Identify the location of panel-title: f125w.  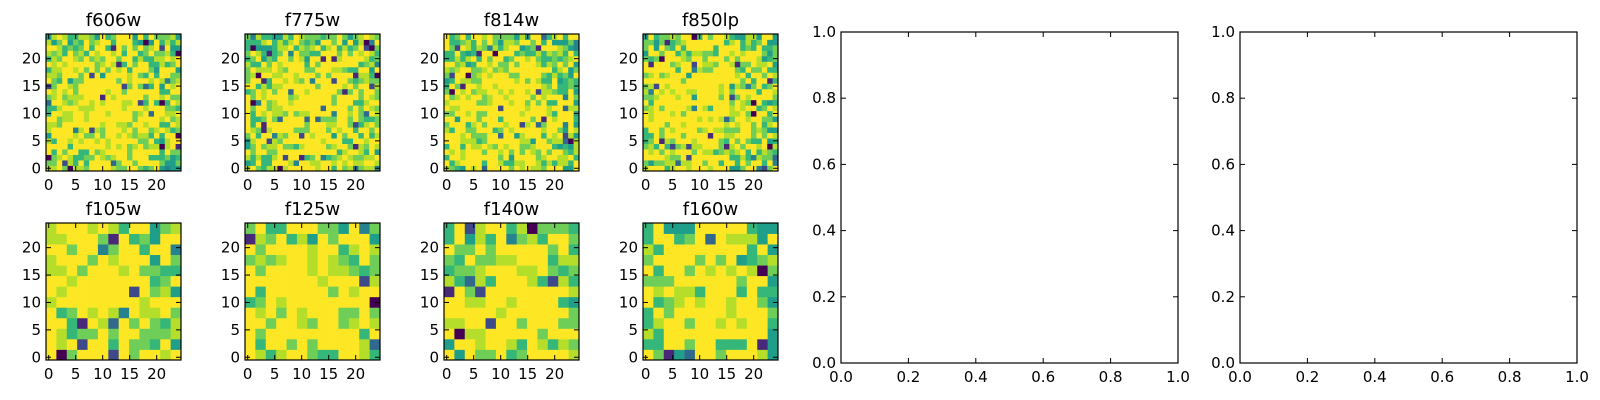
(312, 209).